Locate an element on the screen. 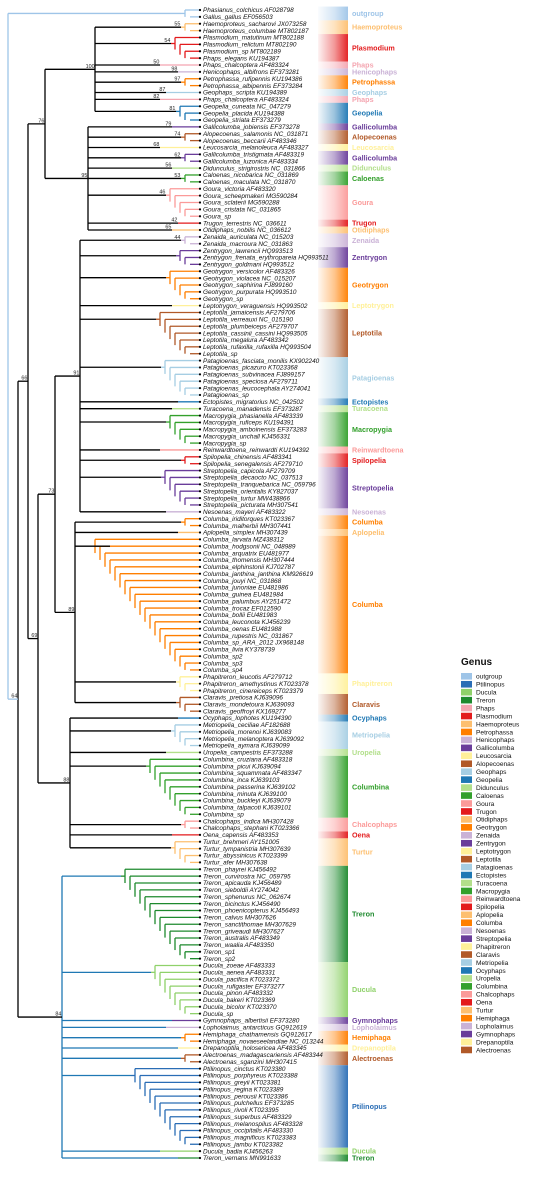 This screenshot has width=550, height=1179. support-value: 76 is located at coordinates (41, 121).